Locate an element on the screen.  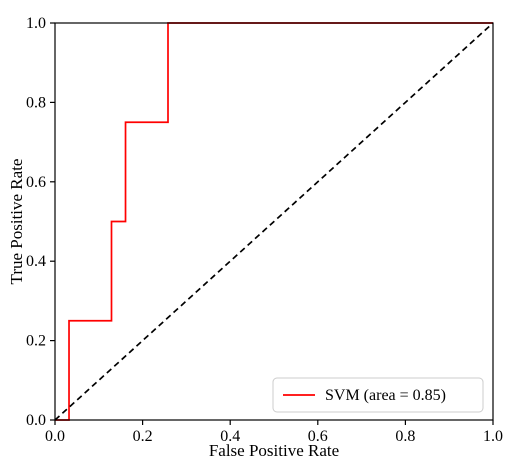
y-tick-label: 0.0 is located at coordinates (36, 420).